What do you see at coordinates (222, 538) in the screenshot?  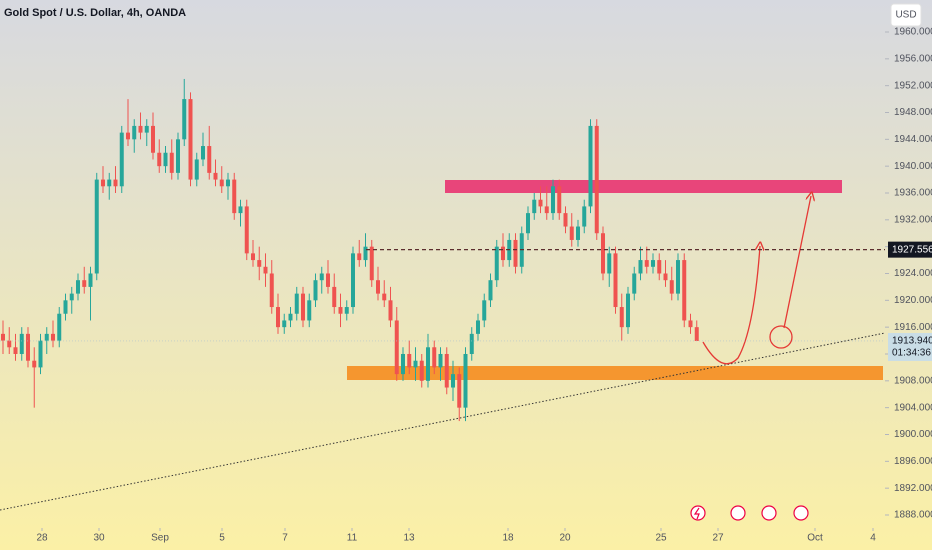 I see `x-tick-label: 5` at bounding box center [222, 538].